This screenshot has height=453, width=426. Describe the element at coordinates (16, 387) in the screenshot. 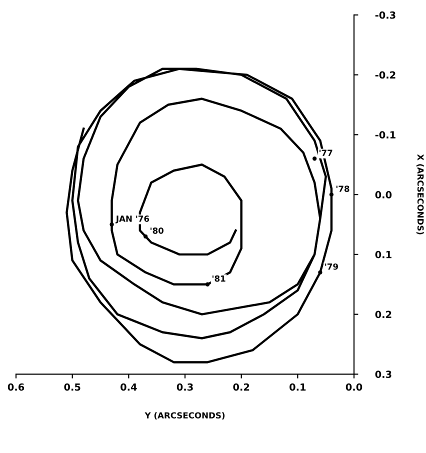

I see `x-tick-label: 0.6` at that location.